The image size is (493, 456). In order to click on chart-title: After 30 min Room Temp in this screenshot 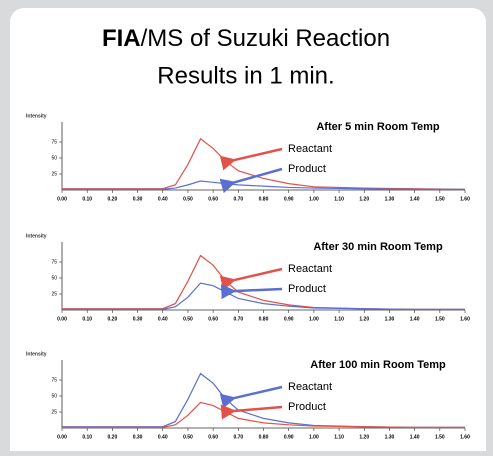, I will do `click(378, 247)`.